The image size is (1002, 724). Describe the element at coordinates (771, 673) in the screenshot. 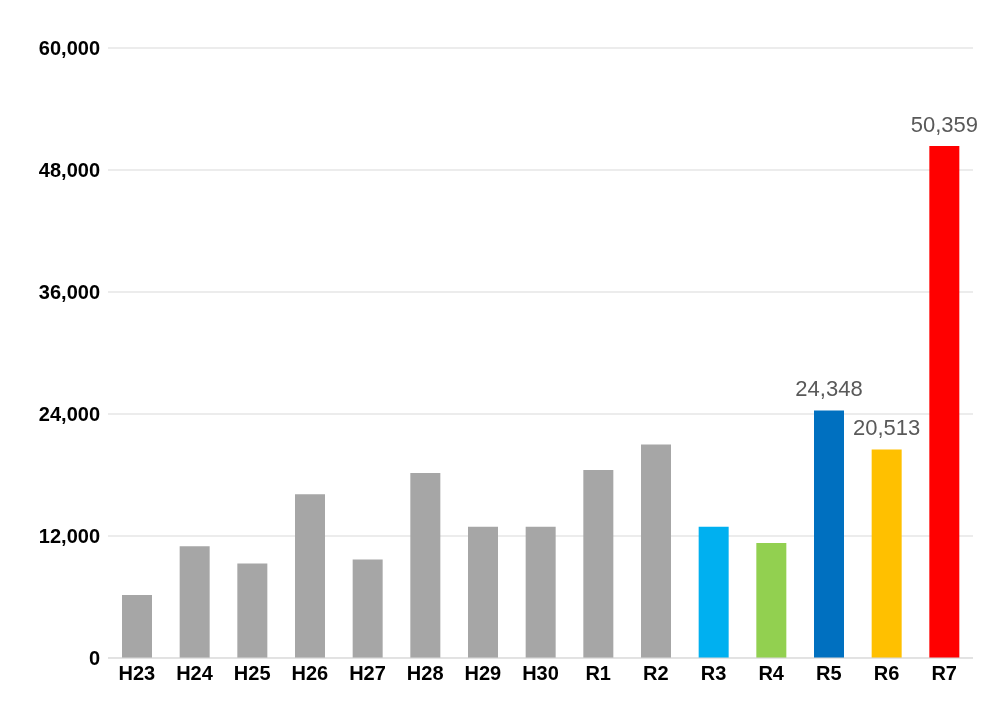

I see `x-tick-label: R4` at that location.